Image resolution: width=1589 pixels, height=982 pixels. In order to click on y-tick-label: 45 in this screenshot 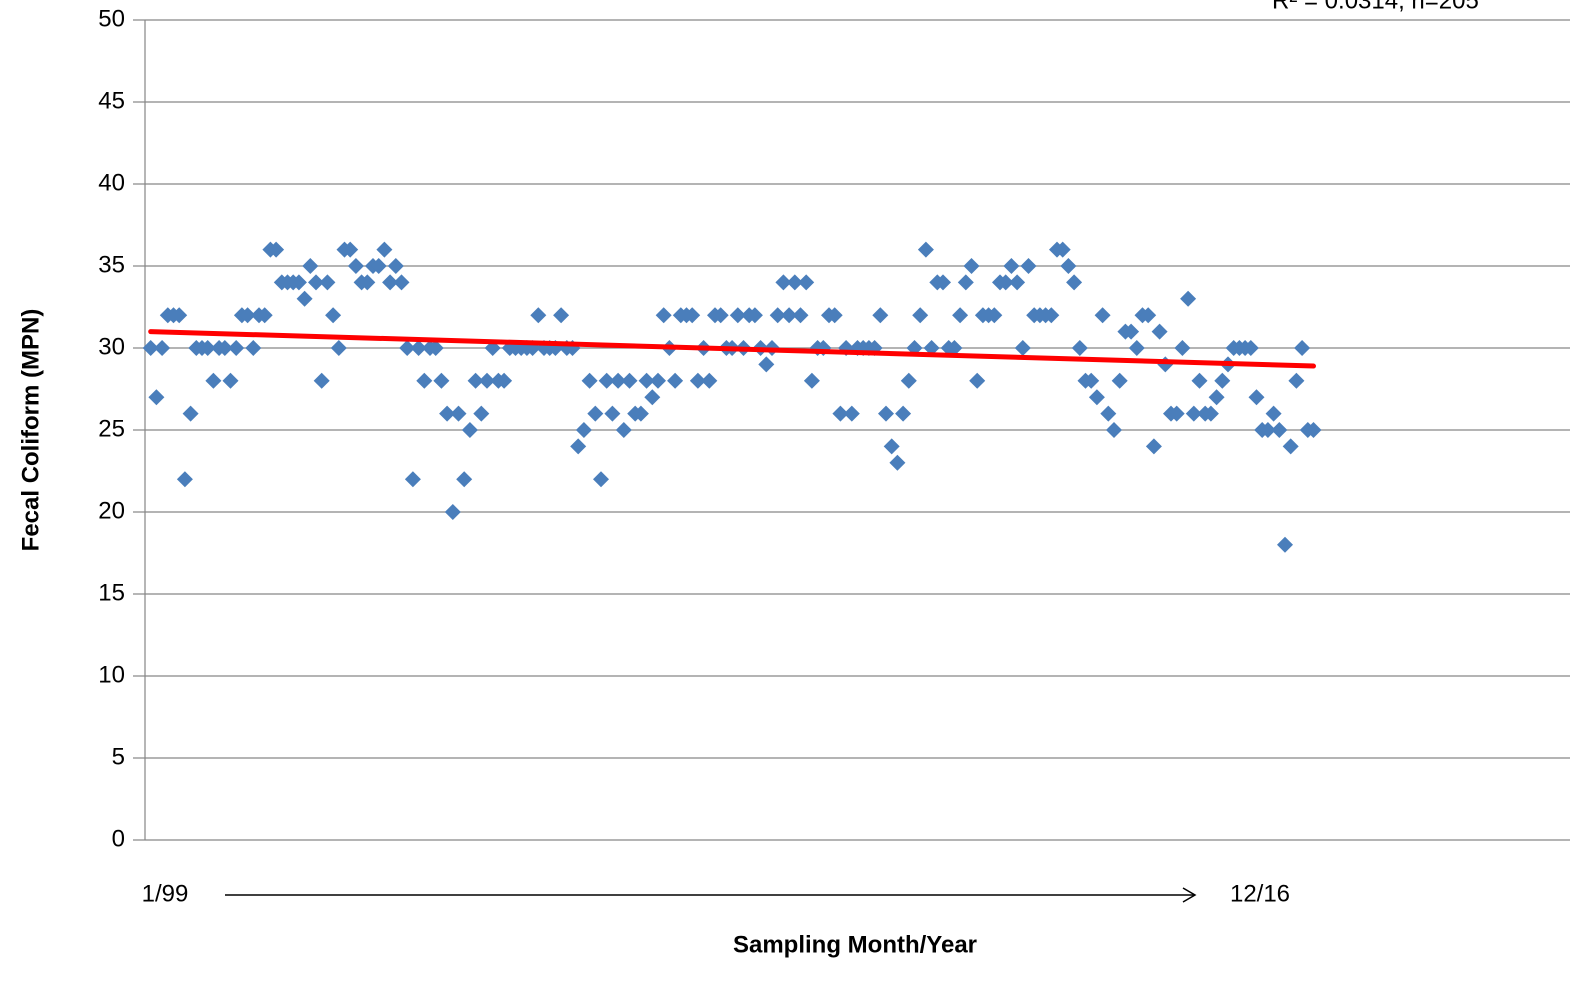, I will do `click(111, 100)`.